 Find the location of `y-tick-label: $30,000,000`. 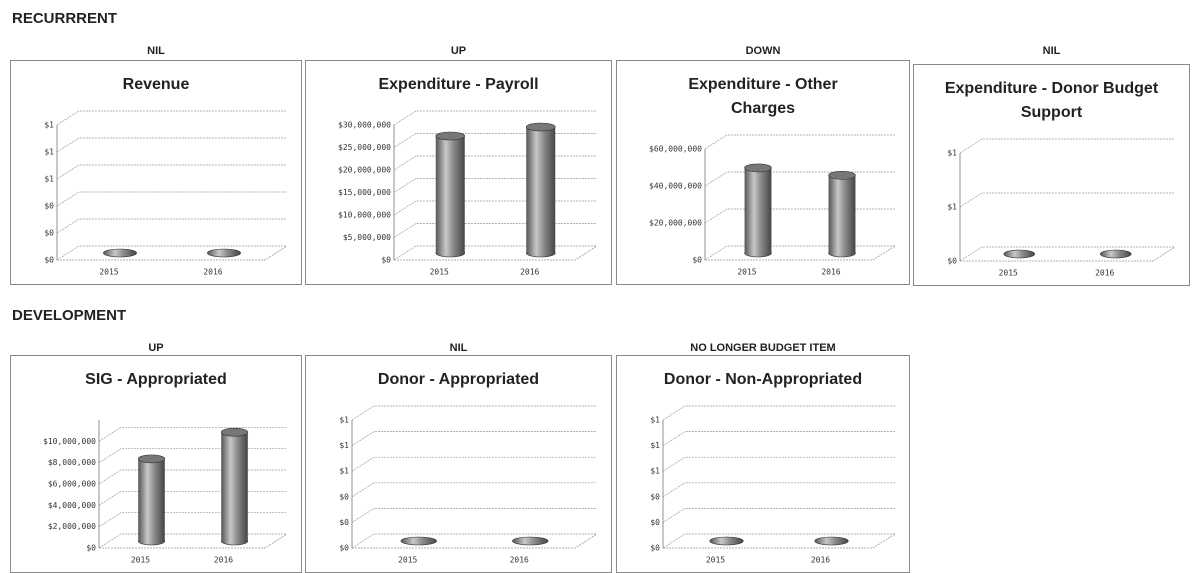

y-tick-label: $30,000,000 is located at coordinates (364, 125).